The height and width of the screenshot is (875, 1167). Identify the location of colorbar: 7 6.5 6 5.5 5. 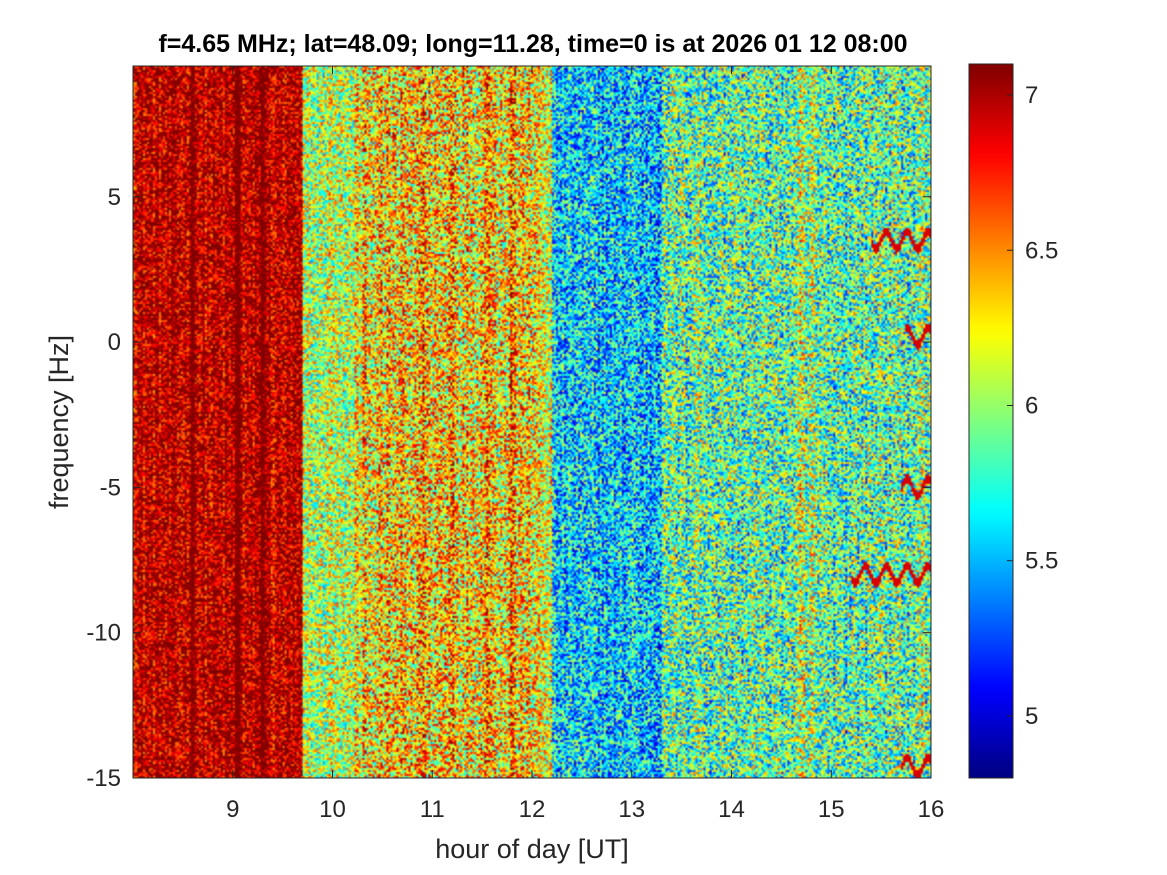
(1013, 421).